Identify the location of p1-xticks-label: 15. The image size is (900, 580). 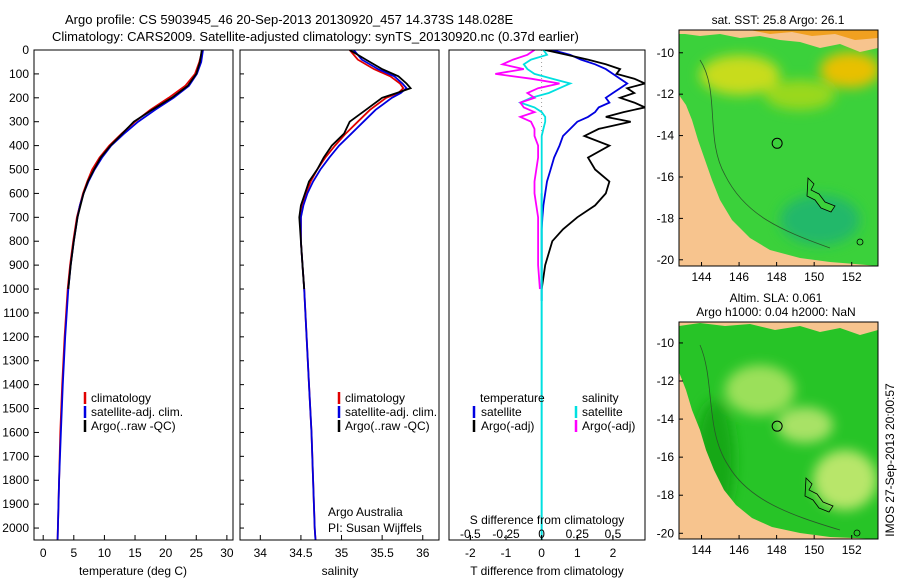
(135, 553).